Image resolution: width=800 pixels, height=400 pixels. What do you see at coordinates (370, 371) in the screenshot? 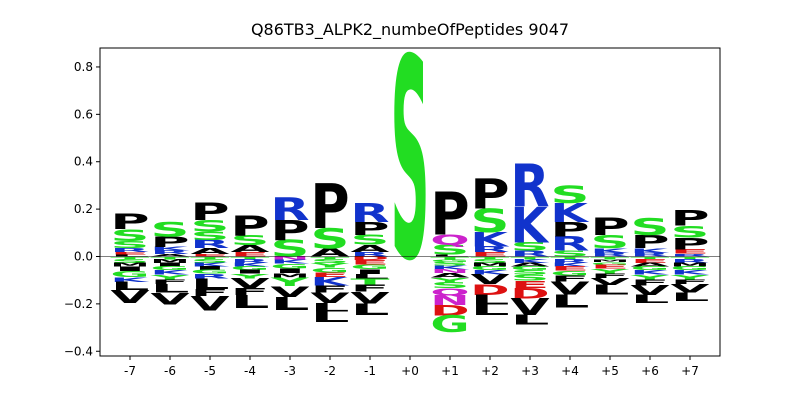
I see `x-tick-label: -1` at bounding box center [370, 371].